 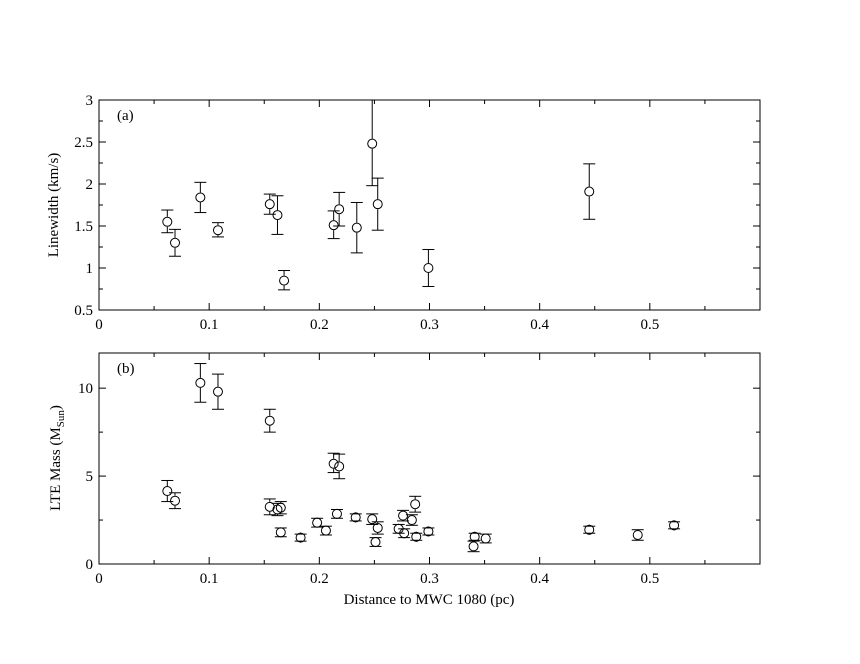 I want to click on panel-b-y-axis-label-close: ), so click(x=56, y=407).